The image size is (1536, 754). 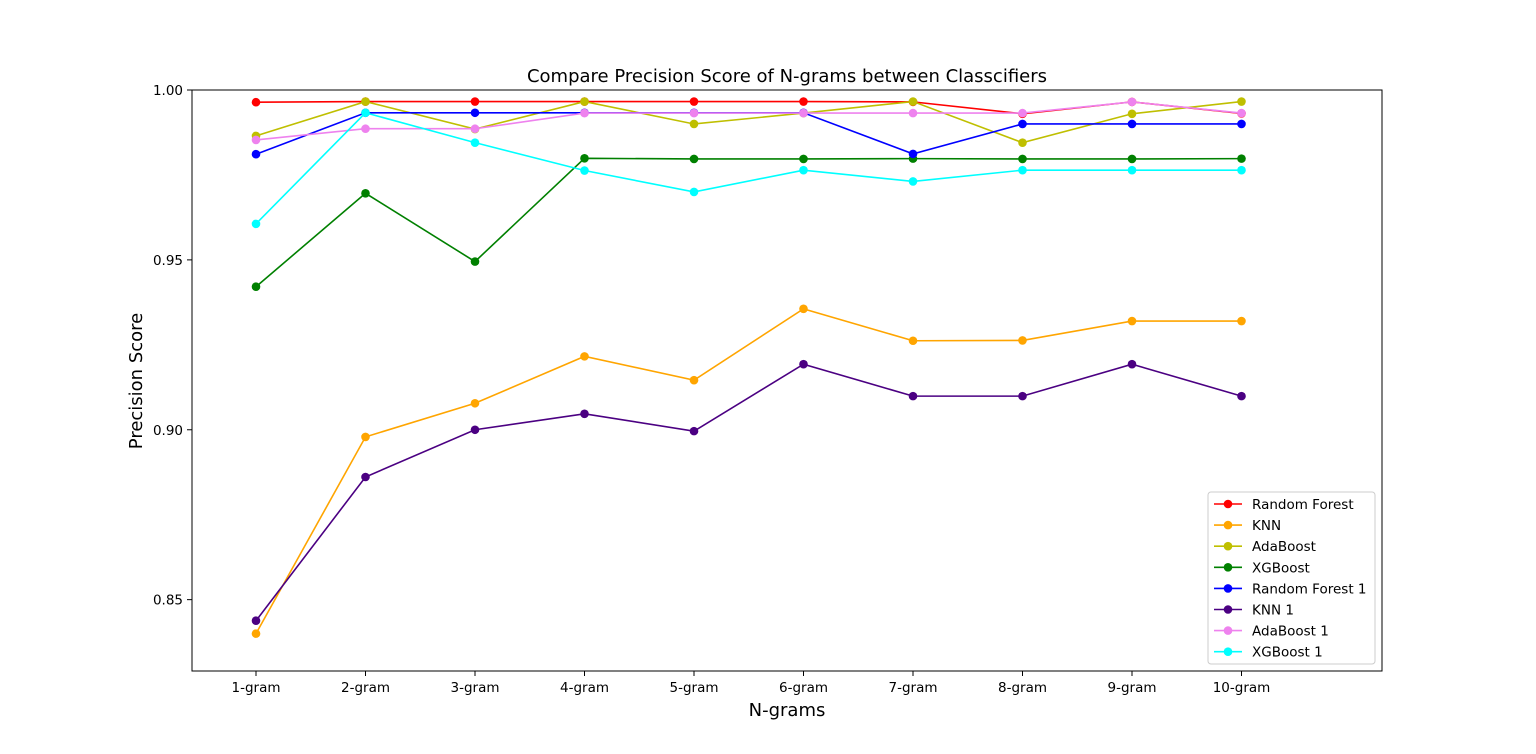 What do you see at coordinates (1284, 547) in the screenshot?
I see `legend-label: AdaBoost` at bounding box center [1284, 547].